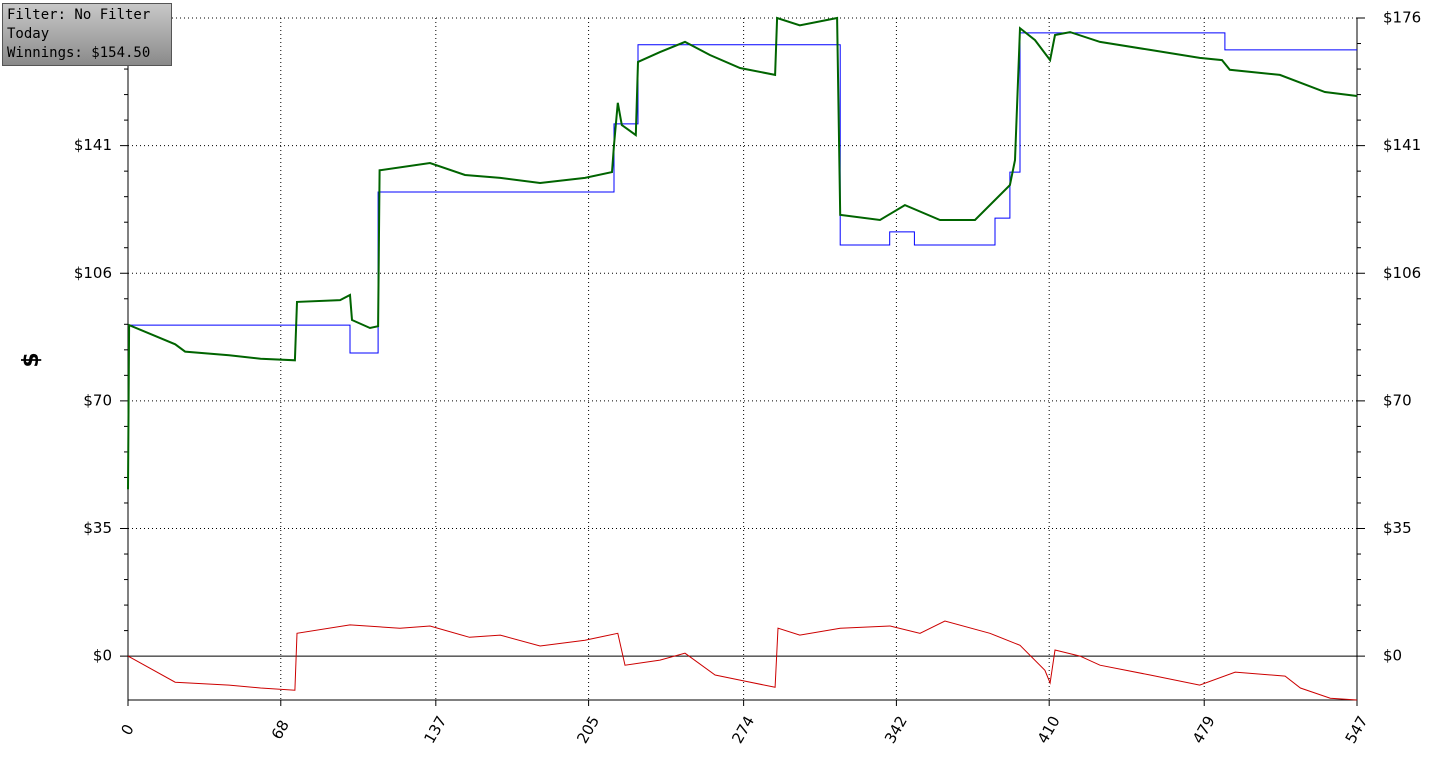  What do you see at coordinates (742, 660) in the screenshot?
I see `series-line` at bounding box center [742, 660].